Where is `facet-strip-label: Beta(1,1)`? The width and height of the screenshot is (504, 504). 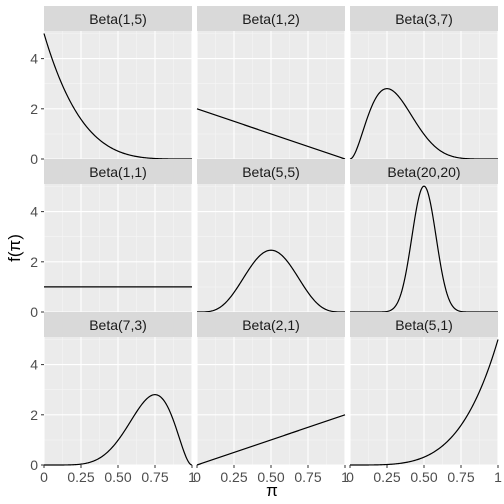
facet-strip-label: Beta(1,1) is located at coordinates (118, 172).